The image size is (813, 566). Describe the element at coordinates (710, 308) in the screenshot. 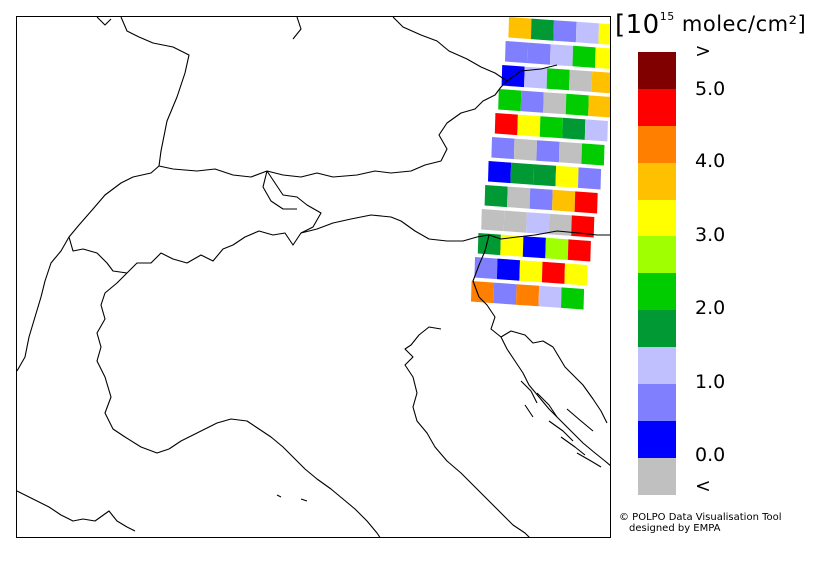

I see `color-bar-label: 2.0` at that location.